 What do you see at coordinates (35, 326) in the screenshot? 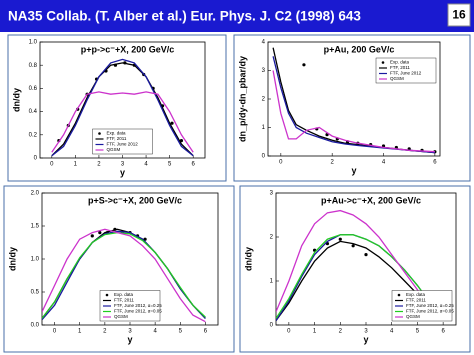
I see `y-tick-label: 0.0` at bounding box center [35, 326].